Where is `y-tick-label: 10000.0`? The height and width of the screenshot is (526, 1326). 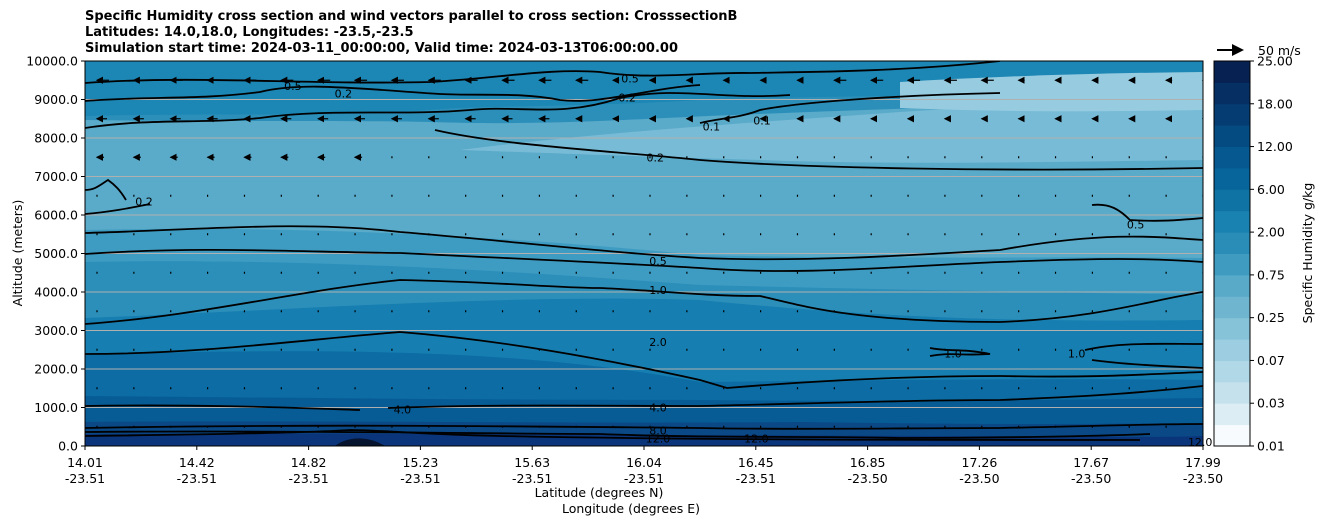 y-tick-label: 10000.0 is located at coordinates (52, 61).